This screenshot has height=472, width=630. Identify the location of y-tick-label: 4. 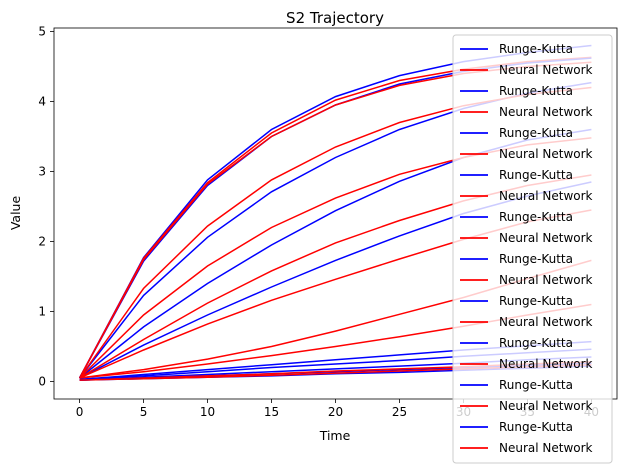
(42, 102).